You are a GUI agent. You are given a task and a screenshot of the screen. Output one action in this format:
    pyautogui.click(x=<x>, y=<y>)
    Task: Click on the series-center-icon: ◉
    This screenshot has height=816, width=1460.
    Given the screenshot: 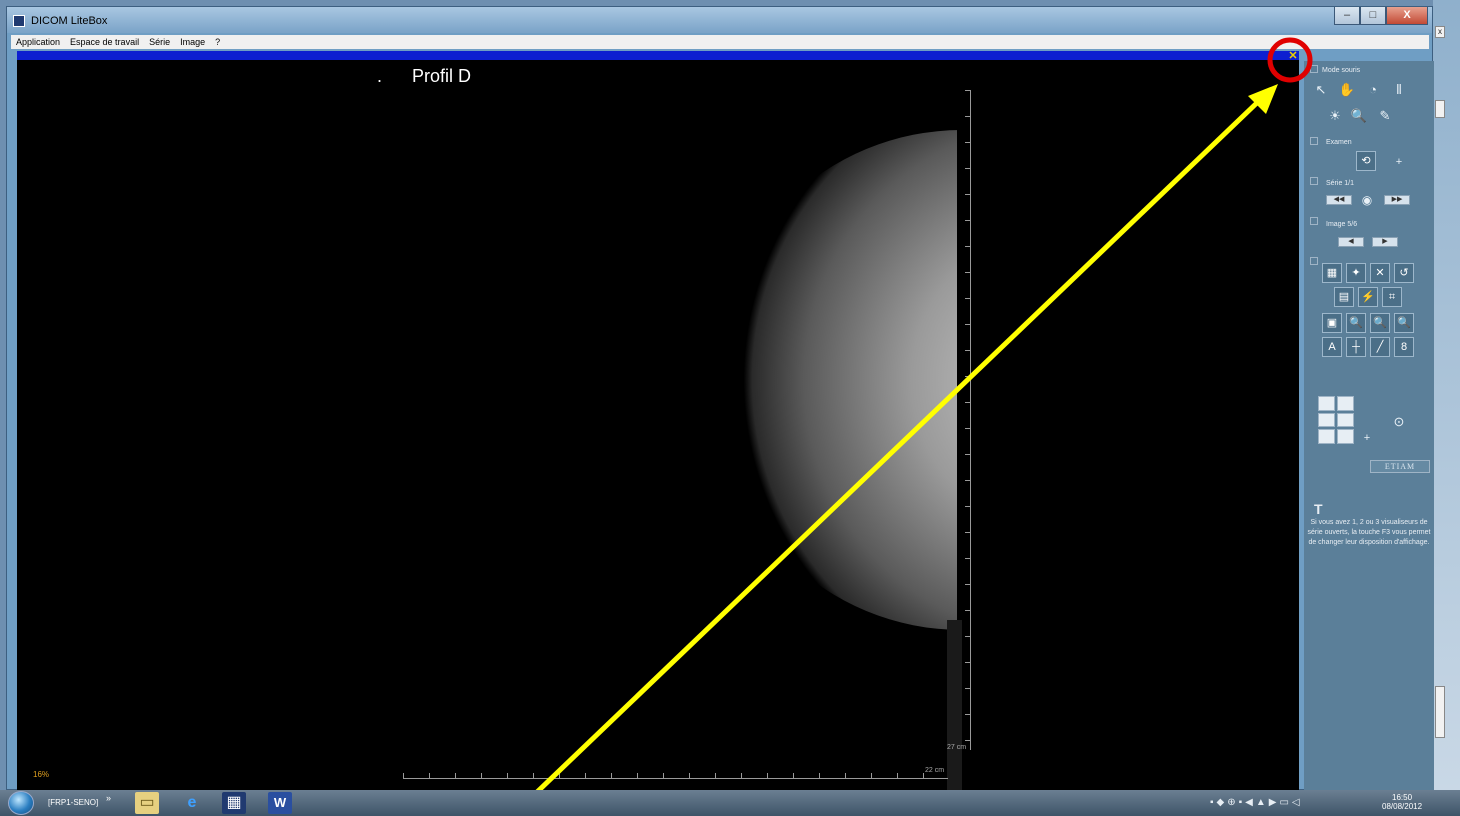 What is the action you would take?
    pyautogui.click(x=1367, y=200)
    